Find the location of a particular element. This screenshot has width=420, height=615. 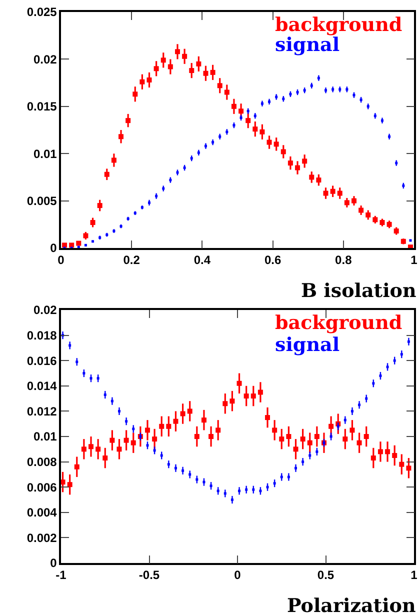

x-axis-title: B isolation is located at coordinates (358, 291).